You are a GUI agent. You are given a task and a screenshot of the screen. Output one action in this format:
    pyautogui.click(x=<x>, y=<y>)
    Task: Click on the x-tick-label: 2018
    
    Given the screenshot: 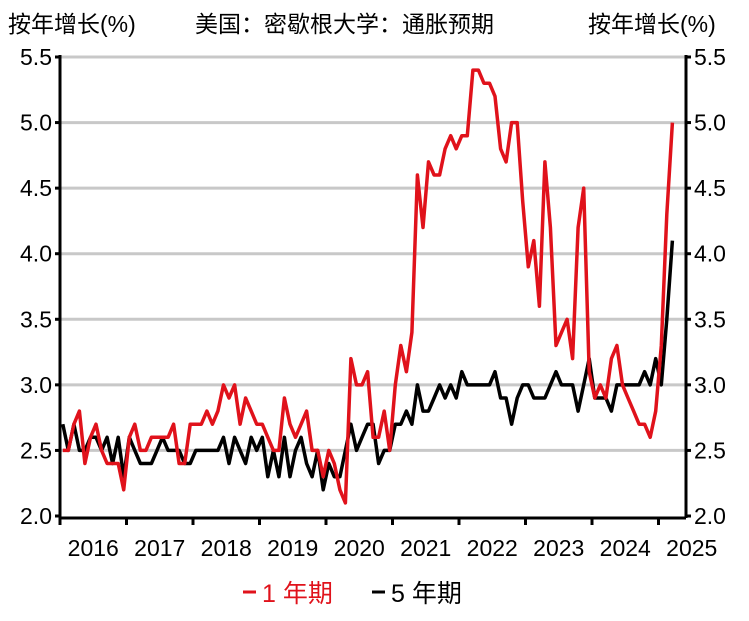 What is the action you would take?
    pyautogui.click(x=226, y=548)
    